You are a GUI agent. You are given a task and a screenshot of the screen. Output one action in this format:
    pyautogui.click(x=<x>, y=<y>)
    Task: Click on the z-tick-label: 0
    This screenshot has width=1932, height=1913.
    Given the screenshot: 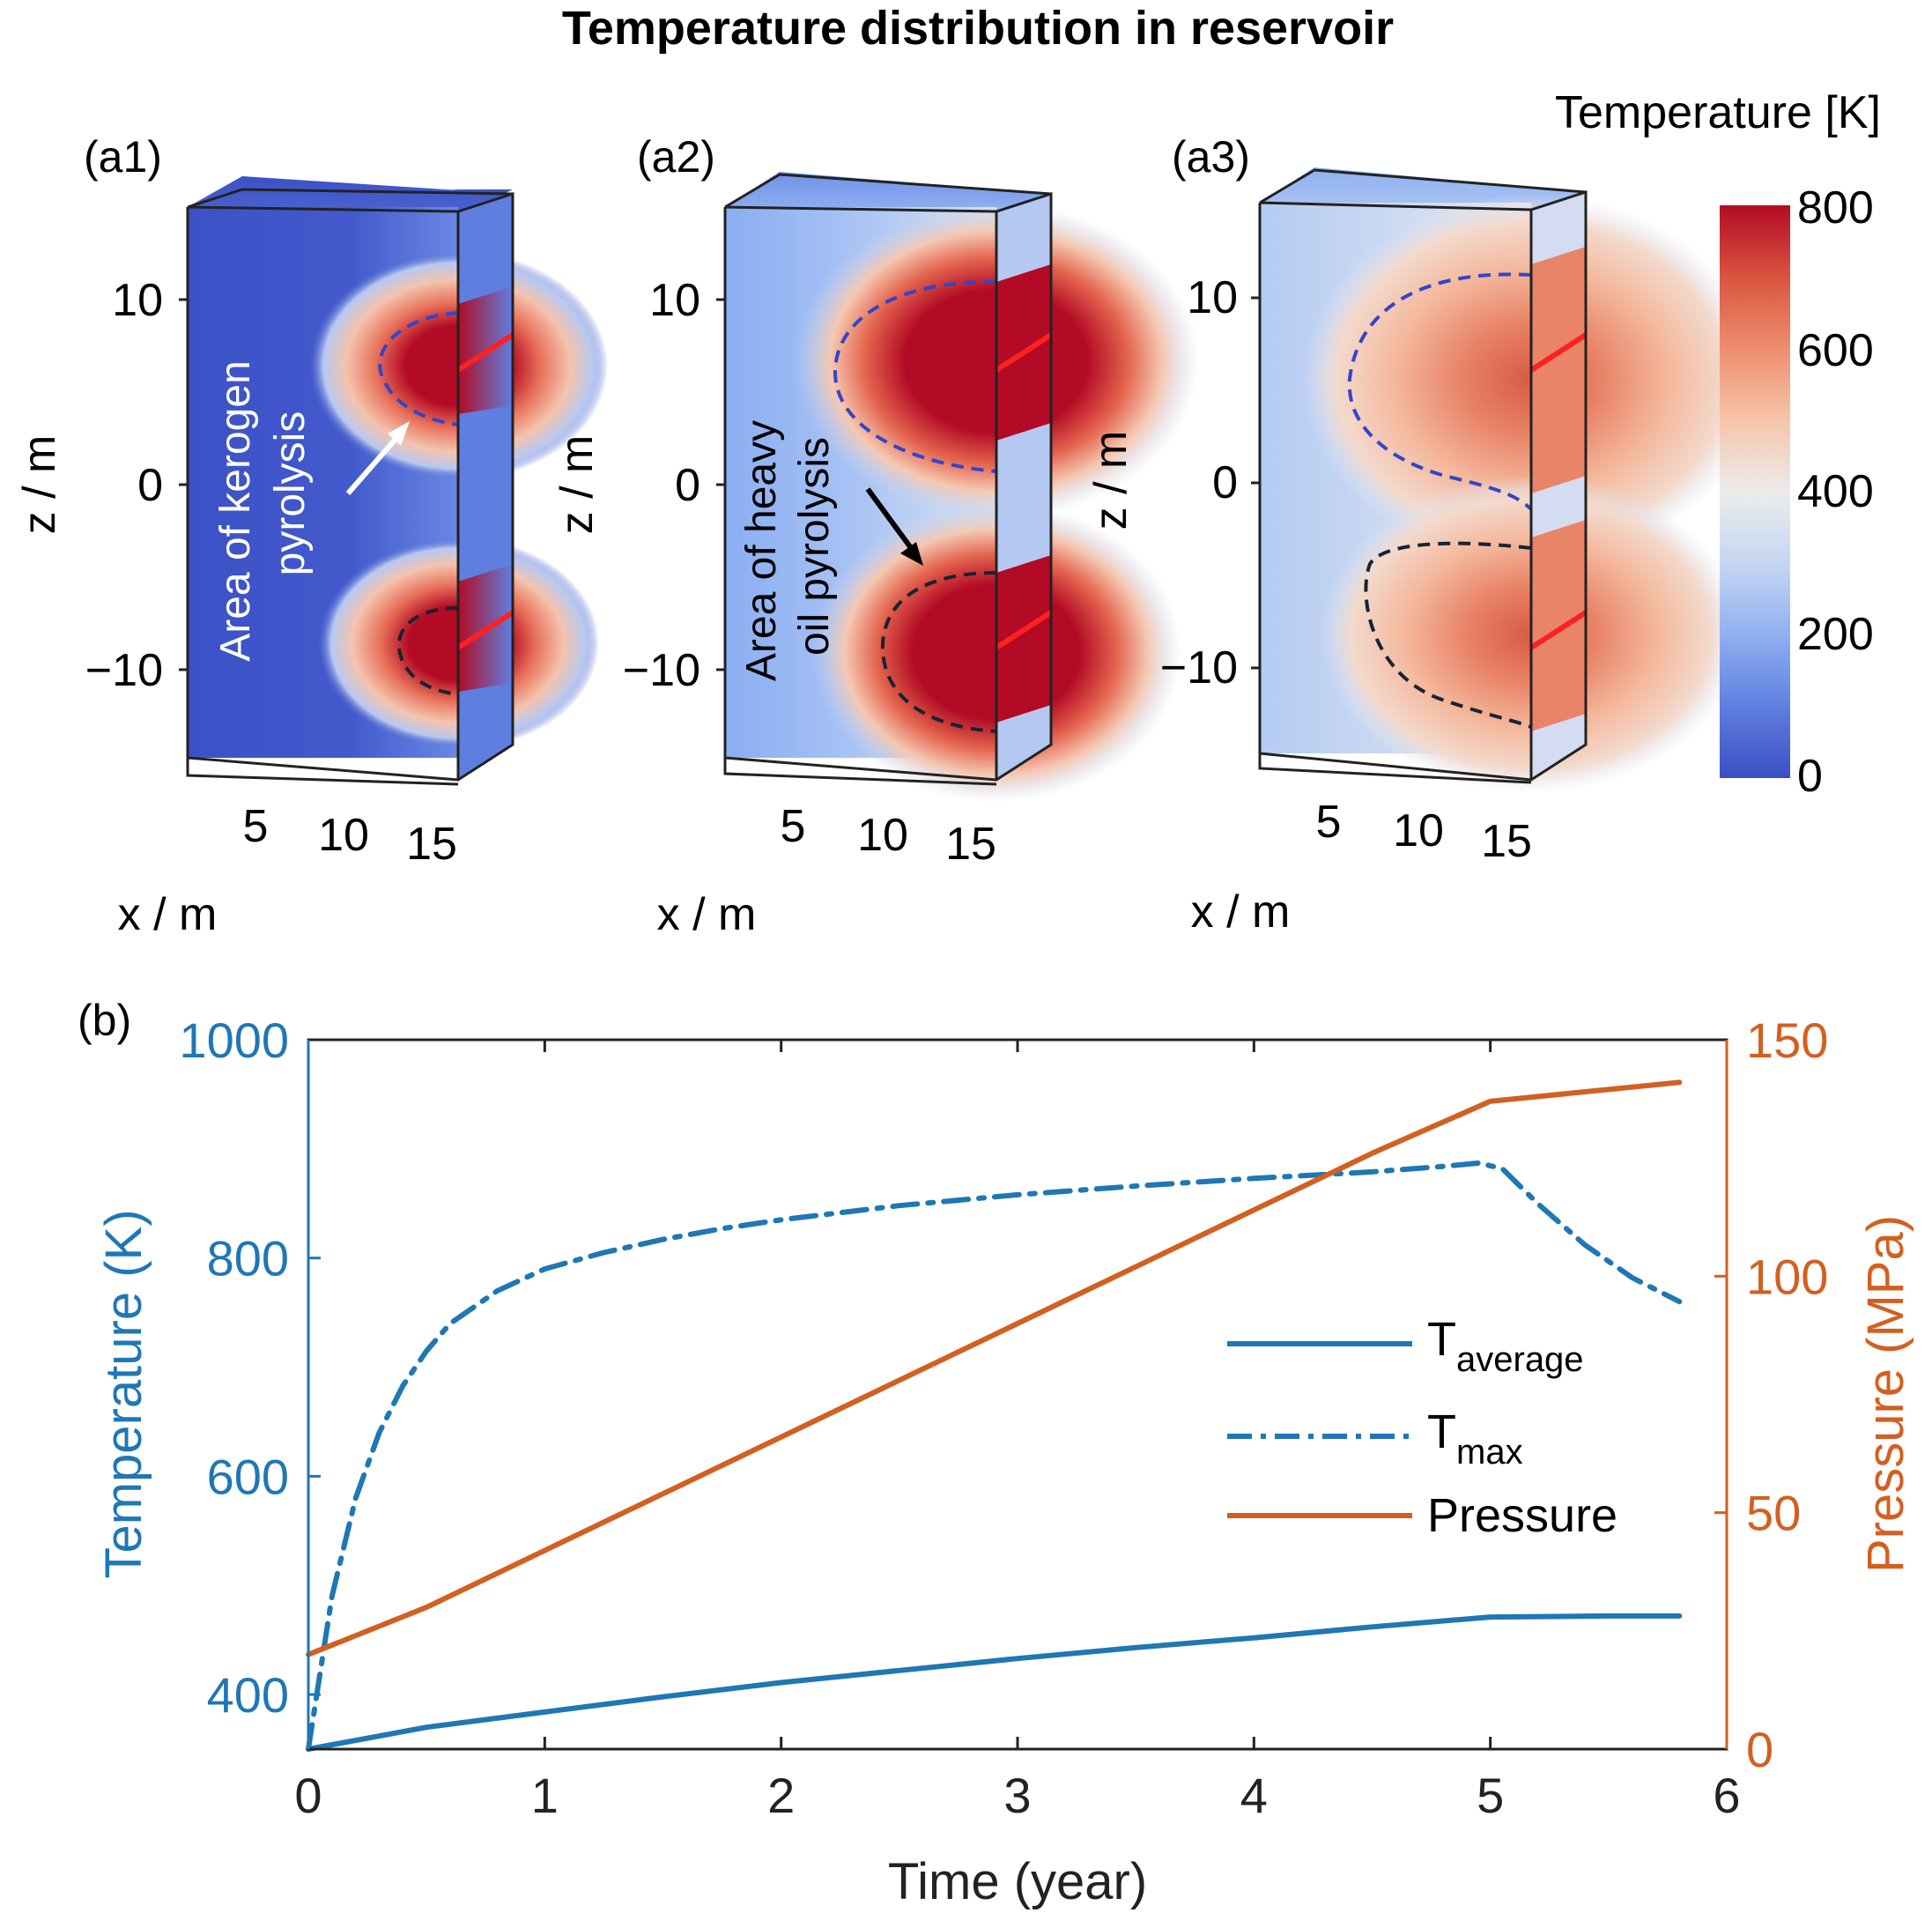 What is the action you would take?
    pyautogui.click(x=688, y=485)
    